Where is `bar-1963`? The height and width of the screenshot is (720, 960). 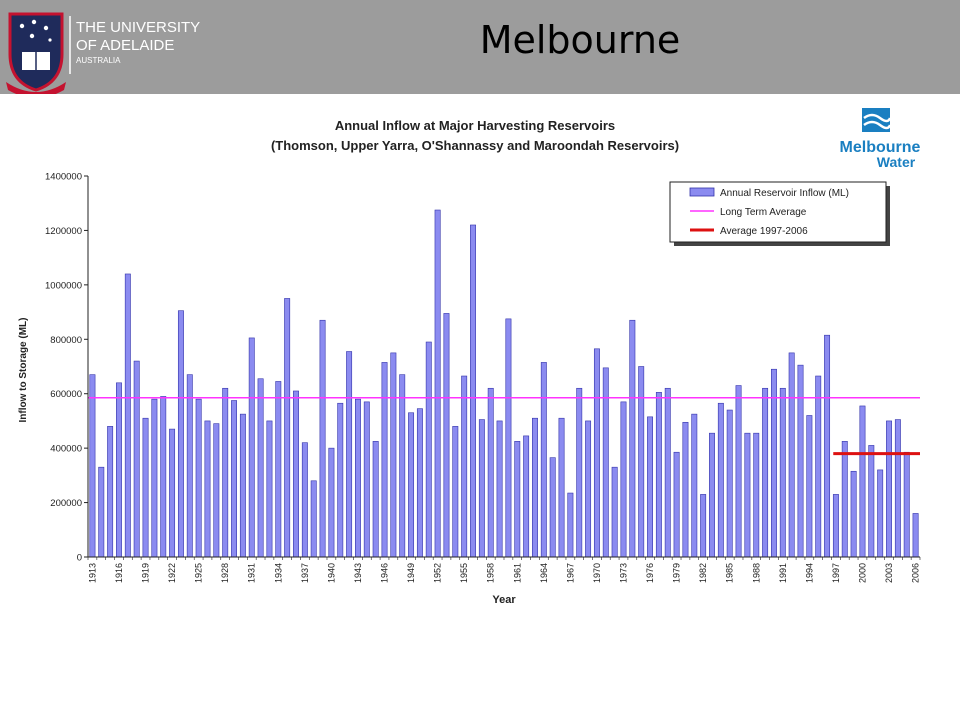 bar-1963 is located at coordinates (535, 487).